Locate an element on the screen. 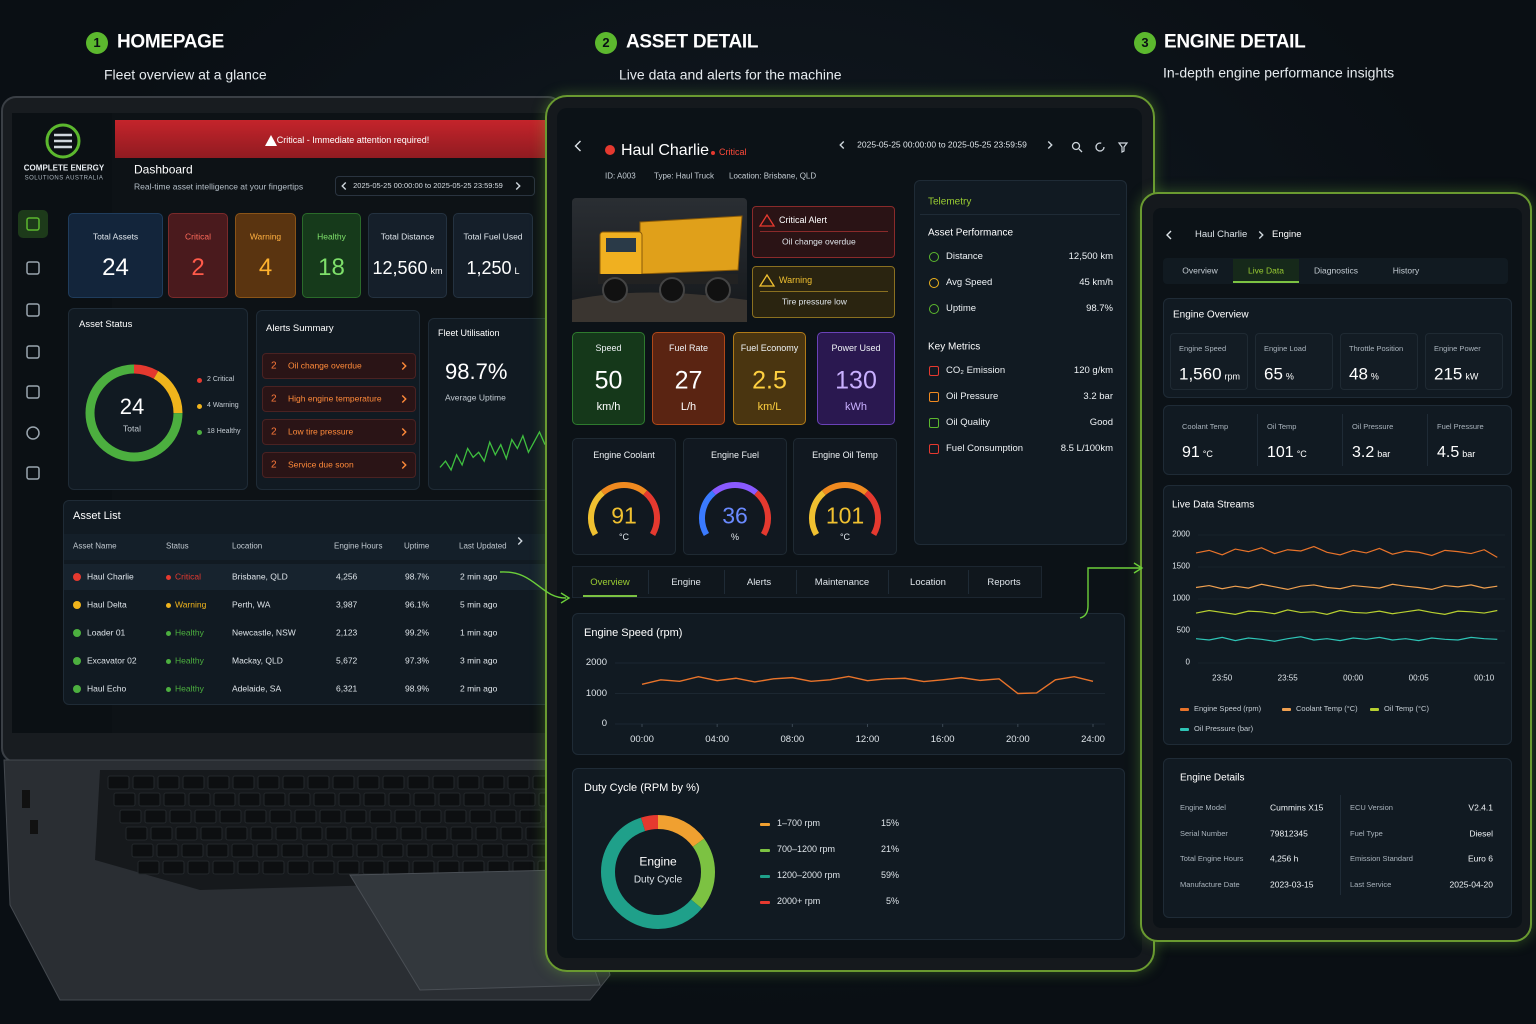  detail-label: Serial Number is located at coordinates (1204, 833).